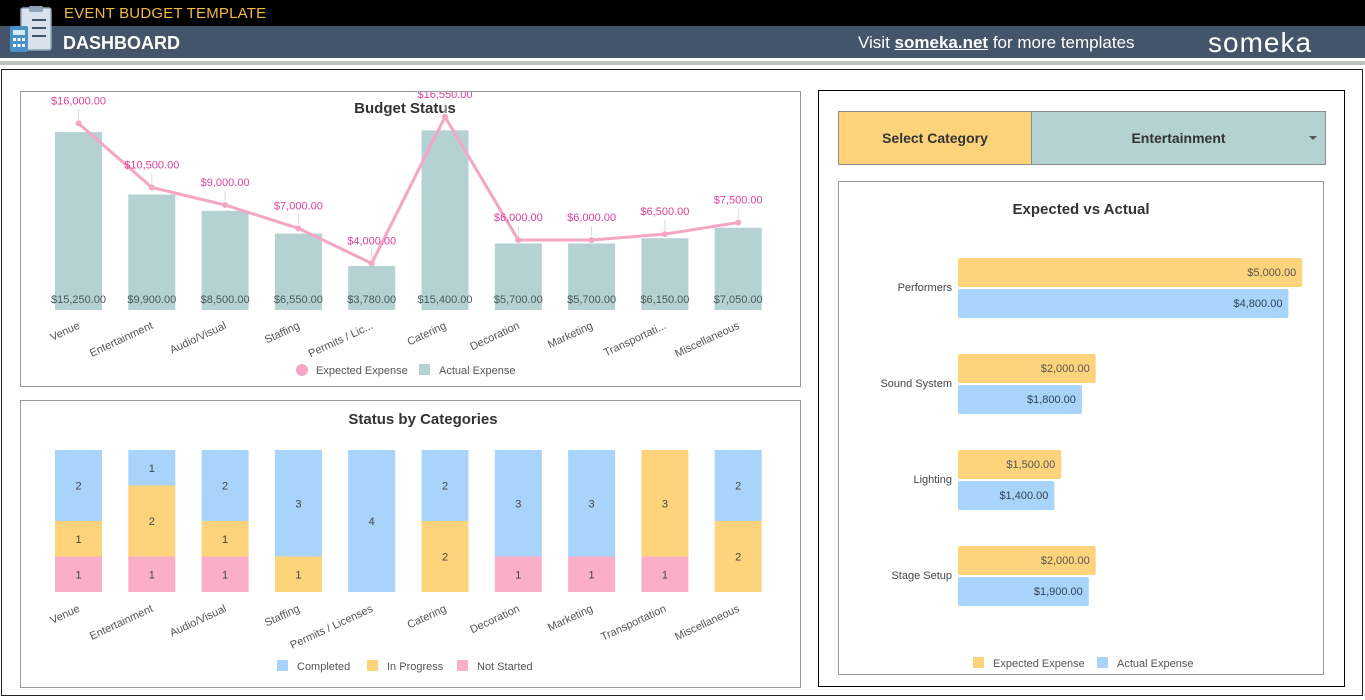  Describe the element at coordinates (1065, 369) in the screenshot. I see `expected-bar-label: $2,000.00` at that location.